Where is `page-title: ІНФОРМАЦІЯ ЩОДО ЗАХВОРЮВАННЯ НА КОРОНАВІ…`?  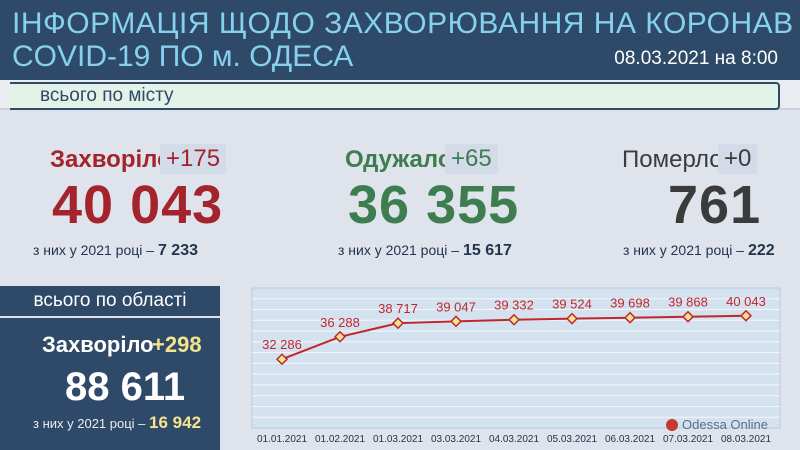 page-title: ІНФОРМАЦІЯ ЩОДО ЗАХВОРЮВАННЯ НА КОРОНАВІ… is located at coordinates (402, 23).